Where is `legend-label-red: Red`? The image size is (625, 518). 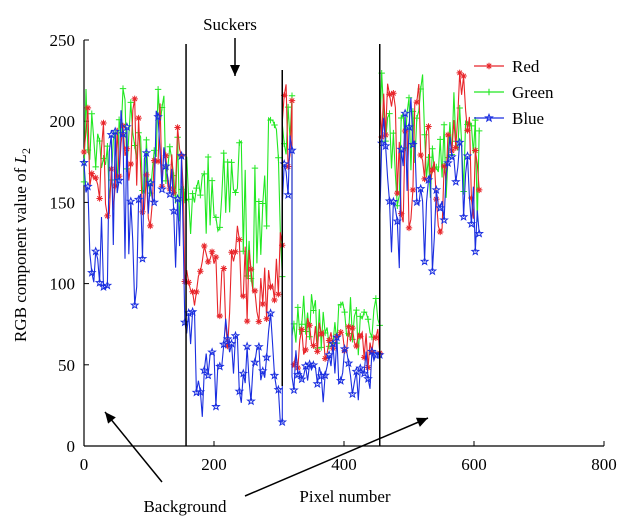
legend-label-red: Red is located at coordinates (526, 66).